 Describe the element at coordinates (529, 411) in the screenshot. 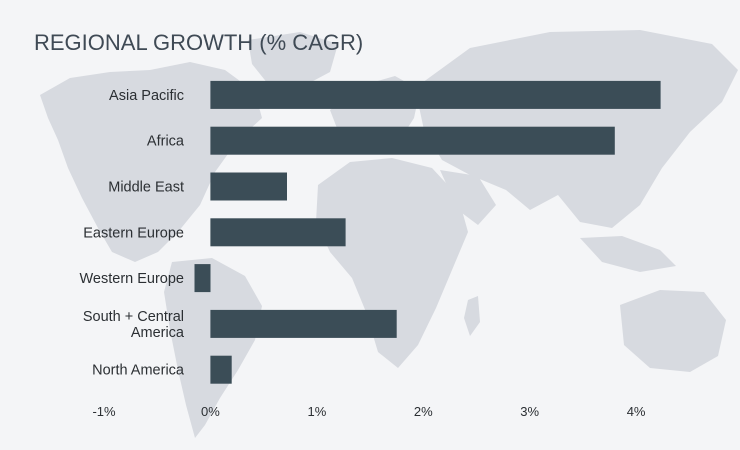

I see `x-tick-label: 3%` at that location.